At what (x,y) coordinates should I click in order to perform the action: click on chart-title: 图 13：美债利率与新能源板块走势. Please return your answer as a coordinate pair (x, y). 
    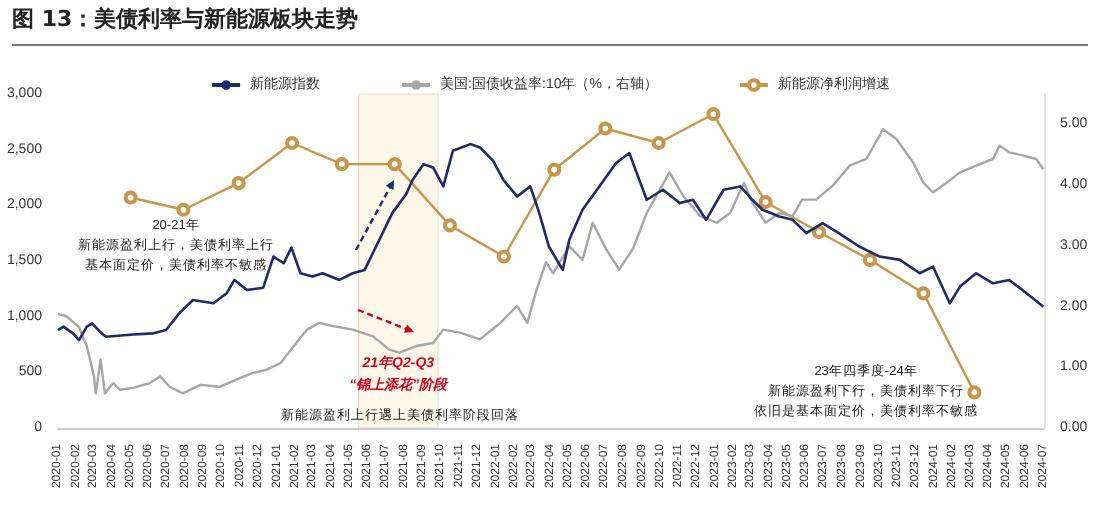
    Looking at the image, I should click on (550, 25).